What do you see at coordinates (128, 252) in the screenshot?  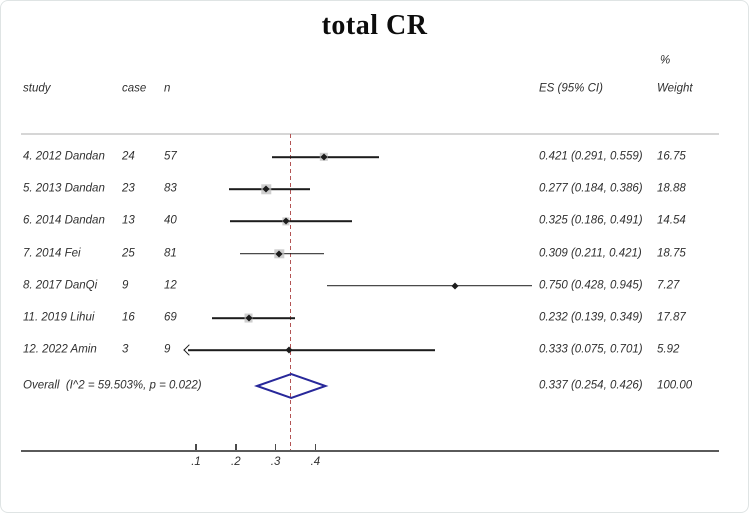 I see `study-case: 25` at bounding box center [128, 252].